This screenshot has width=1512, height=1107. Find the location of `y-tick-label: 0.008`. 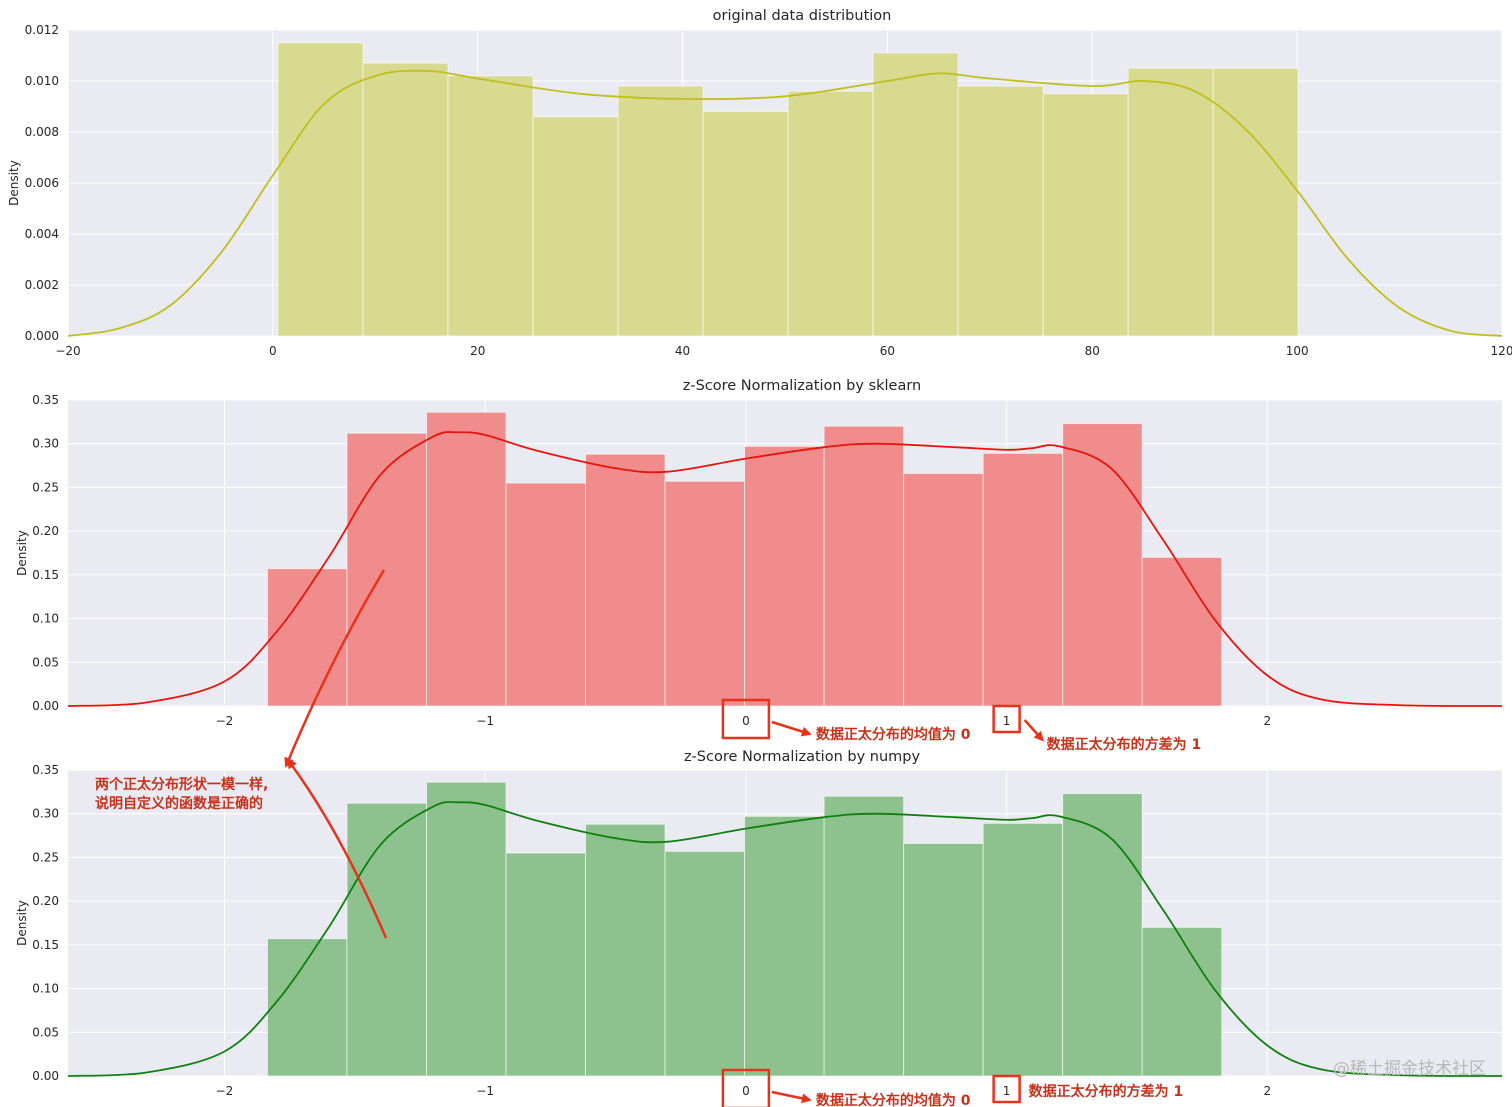

y-tick-label: 0.008 is located at coordinates (42, 132).